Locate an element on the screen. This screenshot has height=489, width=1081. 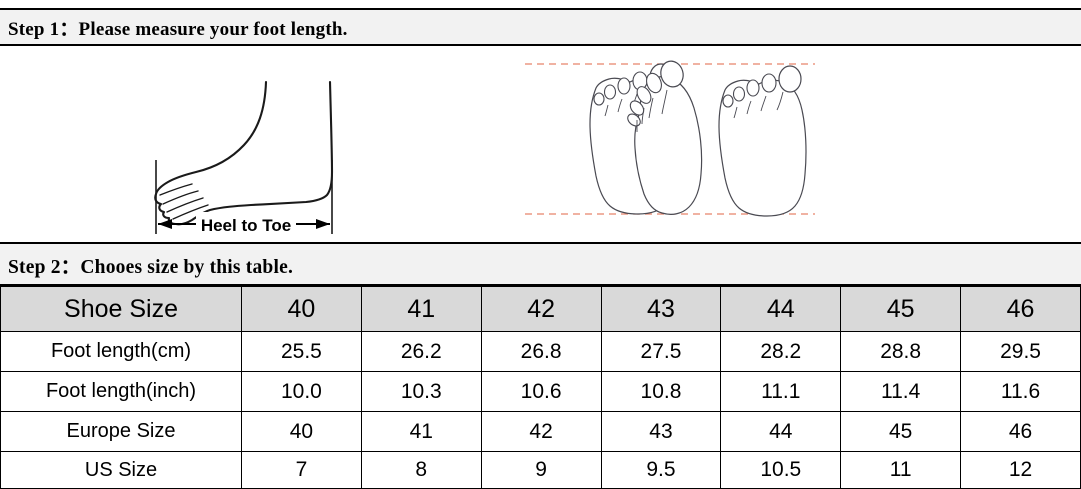
table-cell: 27.5 is located at coordinates (661, 351).